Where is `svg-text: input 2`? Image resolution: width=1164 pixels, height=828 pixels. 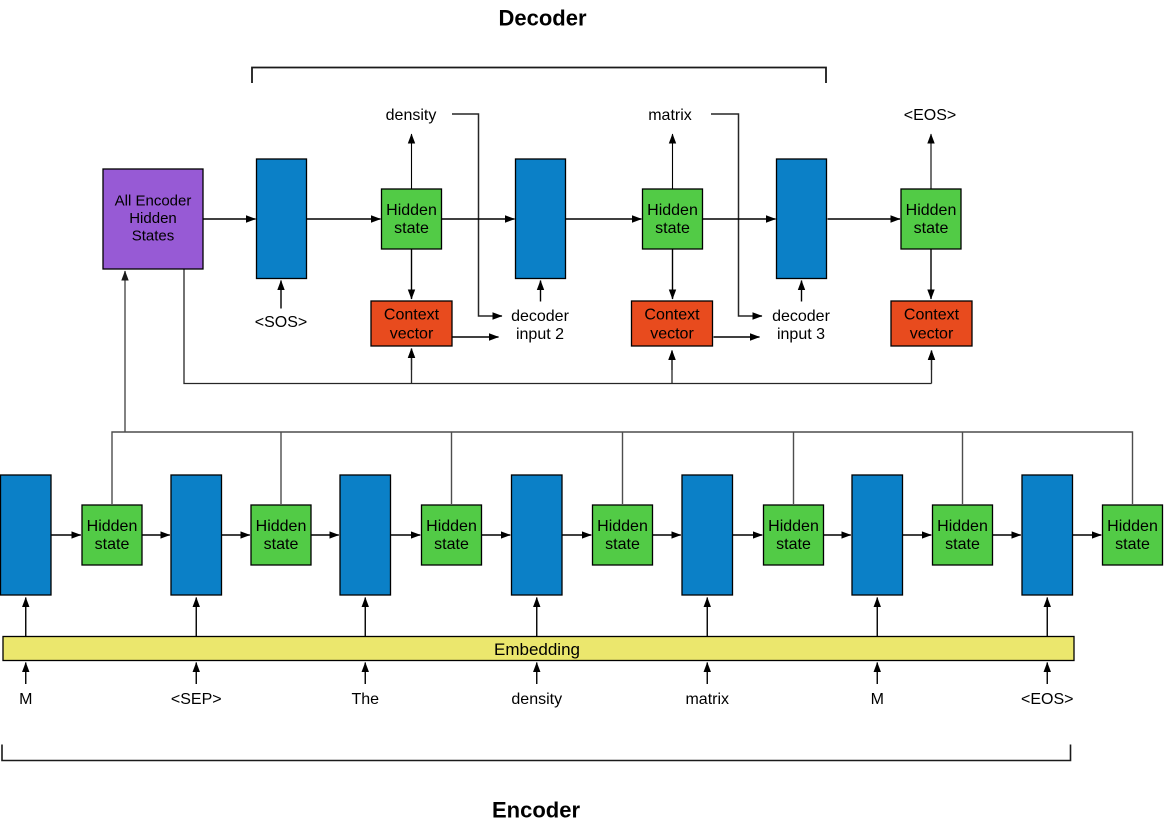
svg-text: input 2 is located at coordinates (540, 334).